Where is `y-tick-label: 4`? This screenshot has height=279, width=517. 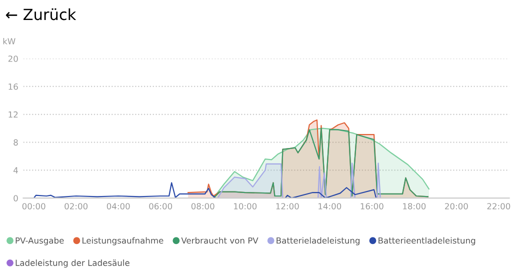 y-tick-label: 4 is located at coordinates (16, 170).